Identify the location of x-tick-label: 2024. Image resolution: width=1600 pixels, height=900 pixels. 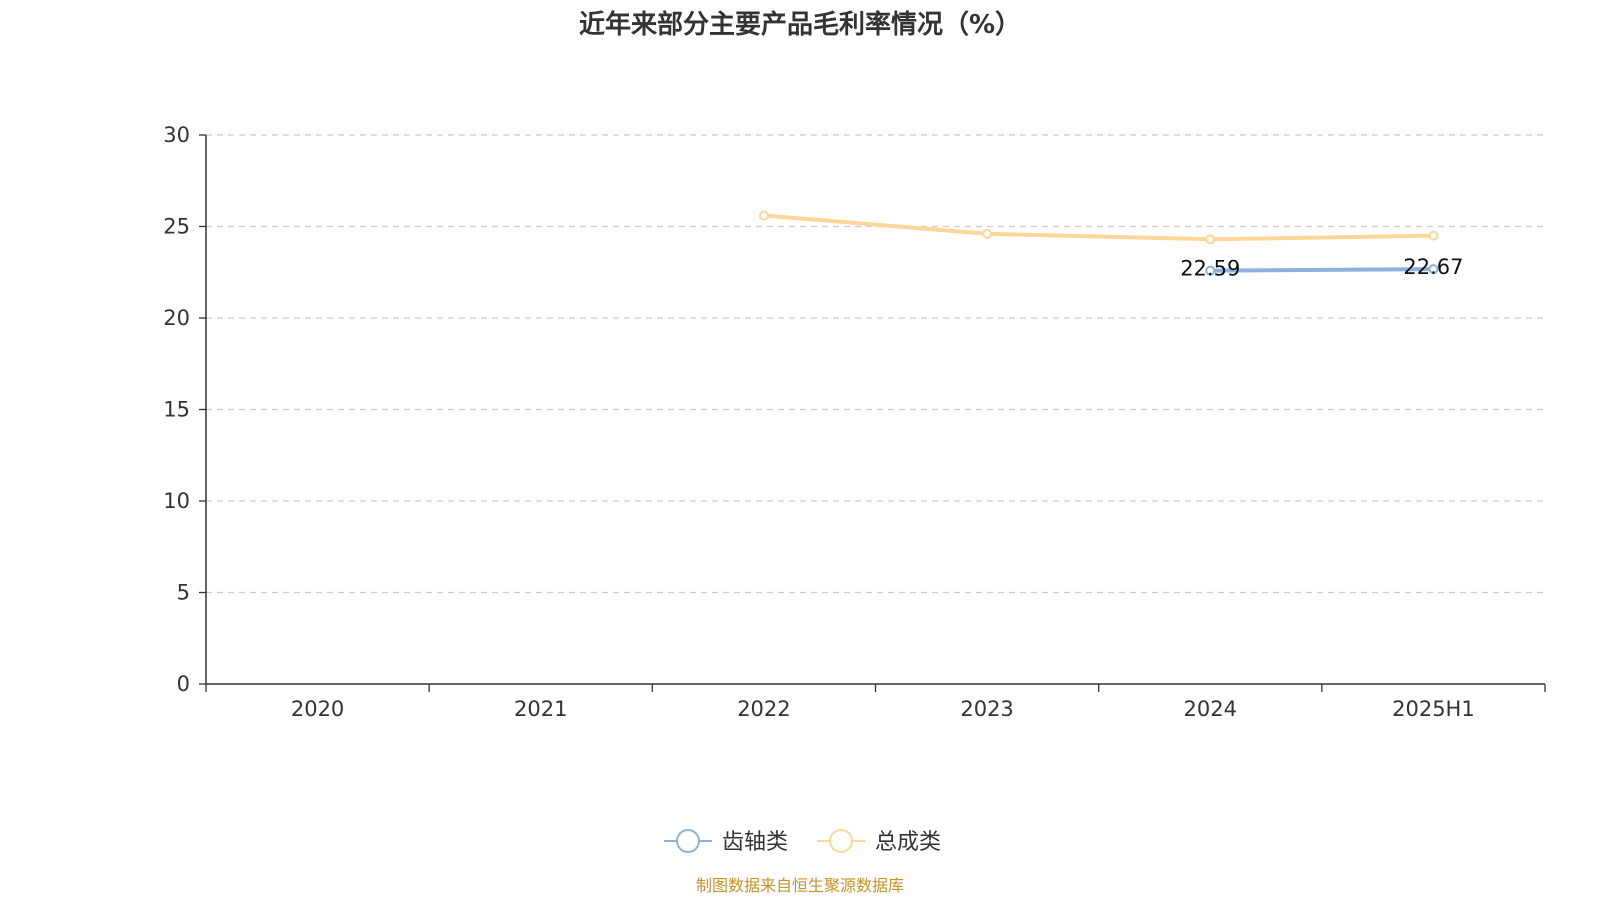
(1210, 709).